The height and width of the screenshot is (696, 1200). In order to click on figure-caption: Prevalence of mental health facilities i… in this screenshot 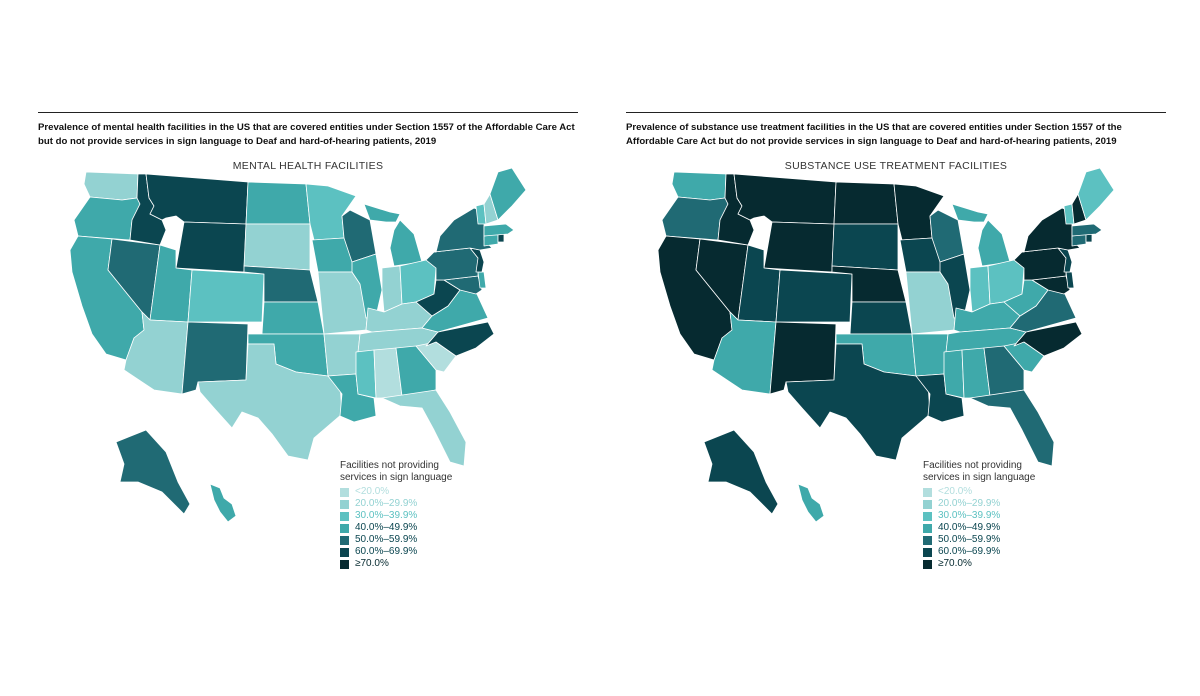, I will do `click(306, 134)`.